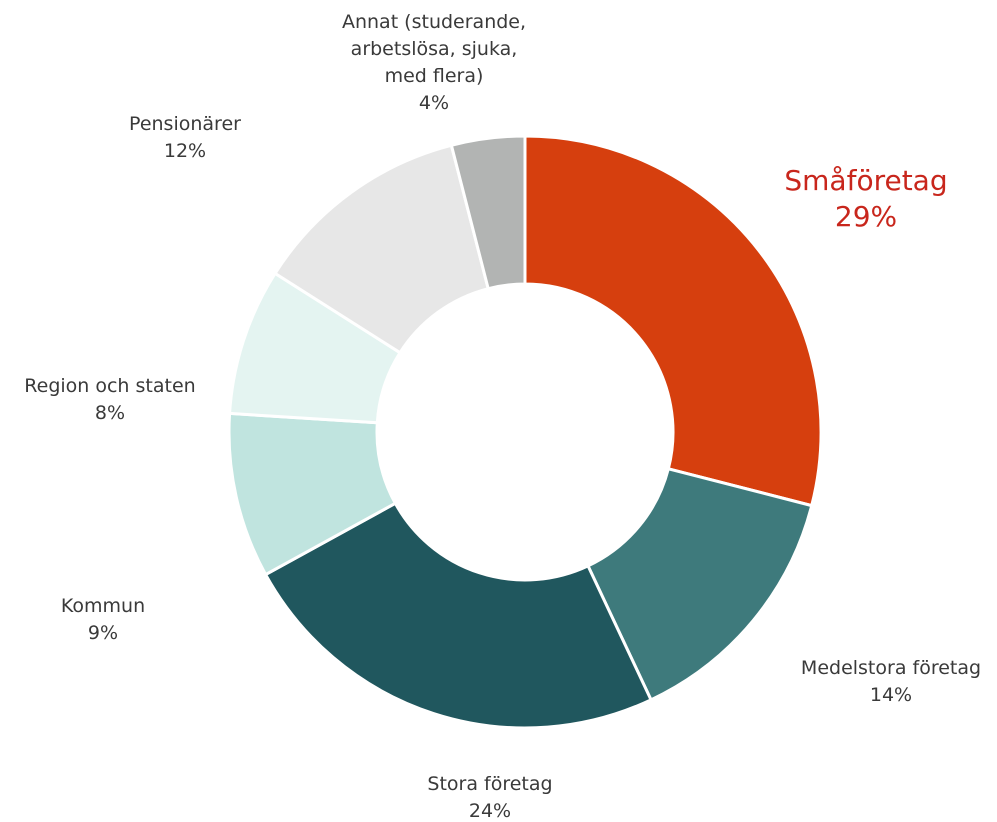 Image resolution: width=997 pixels, height=822 pixels. Describe the element at coordinates (700, 584) in the screenshot. I see `slice-medelstora-foretag` at that location.